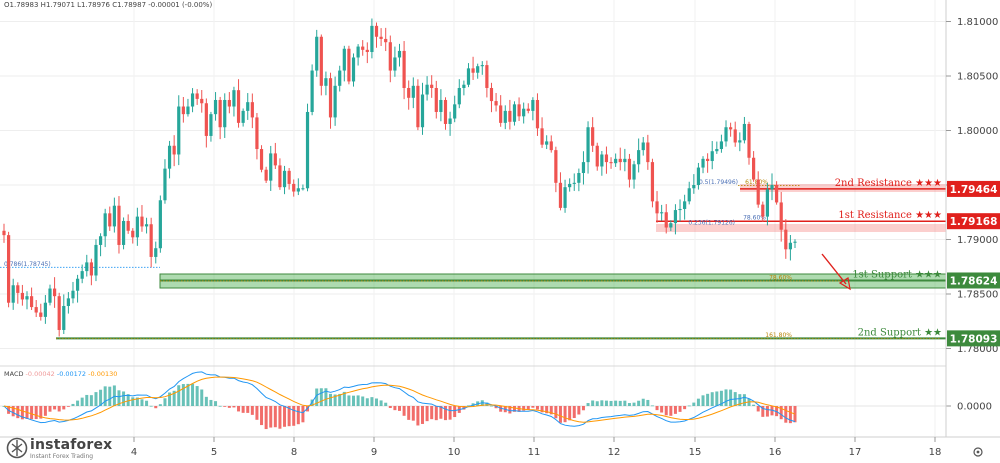 The height and width of the screenshot is (463, 1000). I want to click on level-label: 2nd Support ★★, so click(900, 332).